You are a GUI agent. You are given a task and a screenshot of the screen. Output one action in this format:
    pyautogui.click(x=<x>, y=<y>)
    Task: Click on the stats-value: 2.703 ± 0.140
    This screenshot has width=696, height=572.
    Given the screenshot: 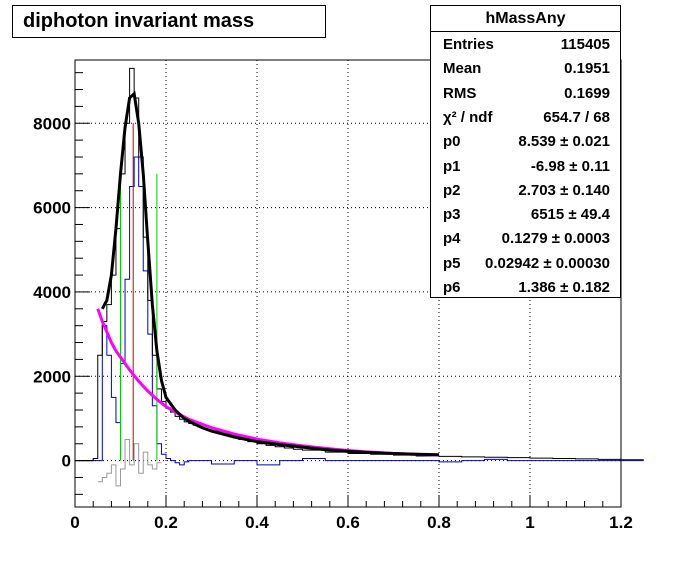 What is the action you would take?
    pyautogui.click(x=564, y=190)
    